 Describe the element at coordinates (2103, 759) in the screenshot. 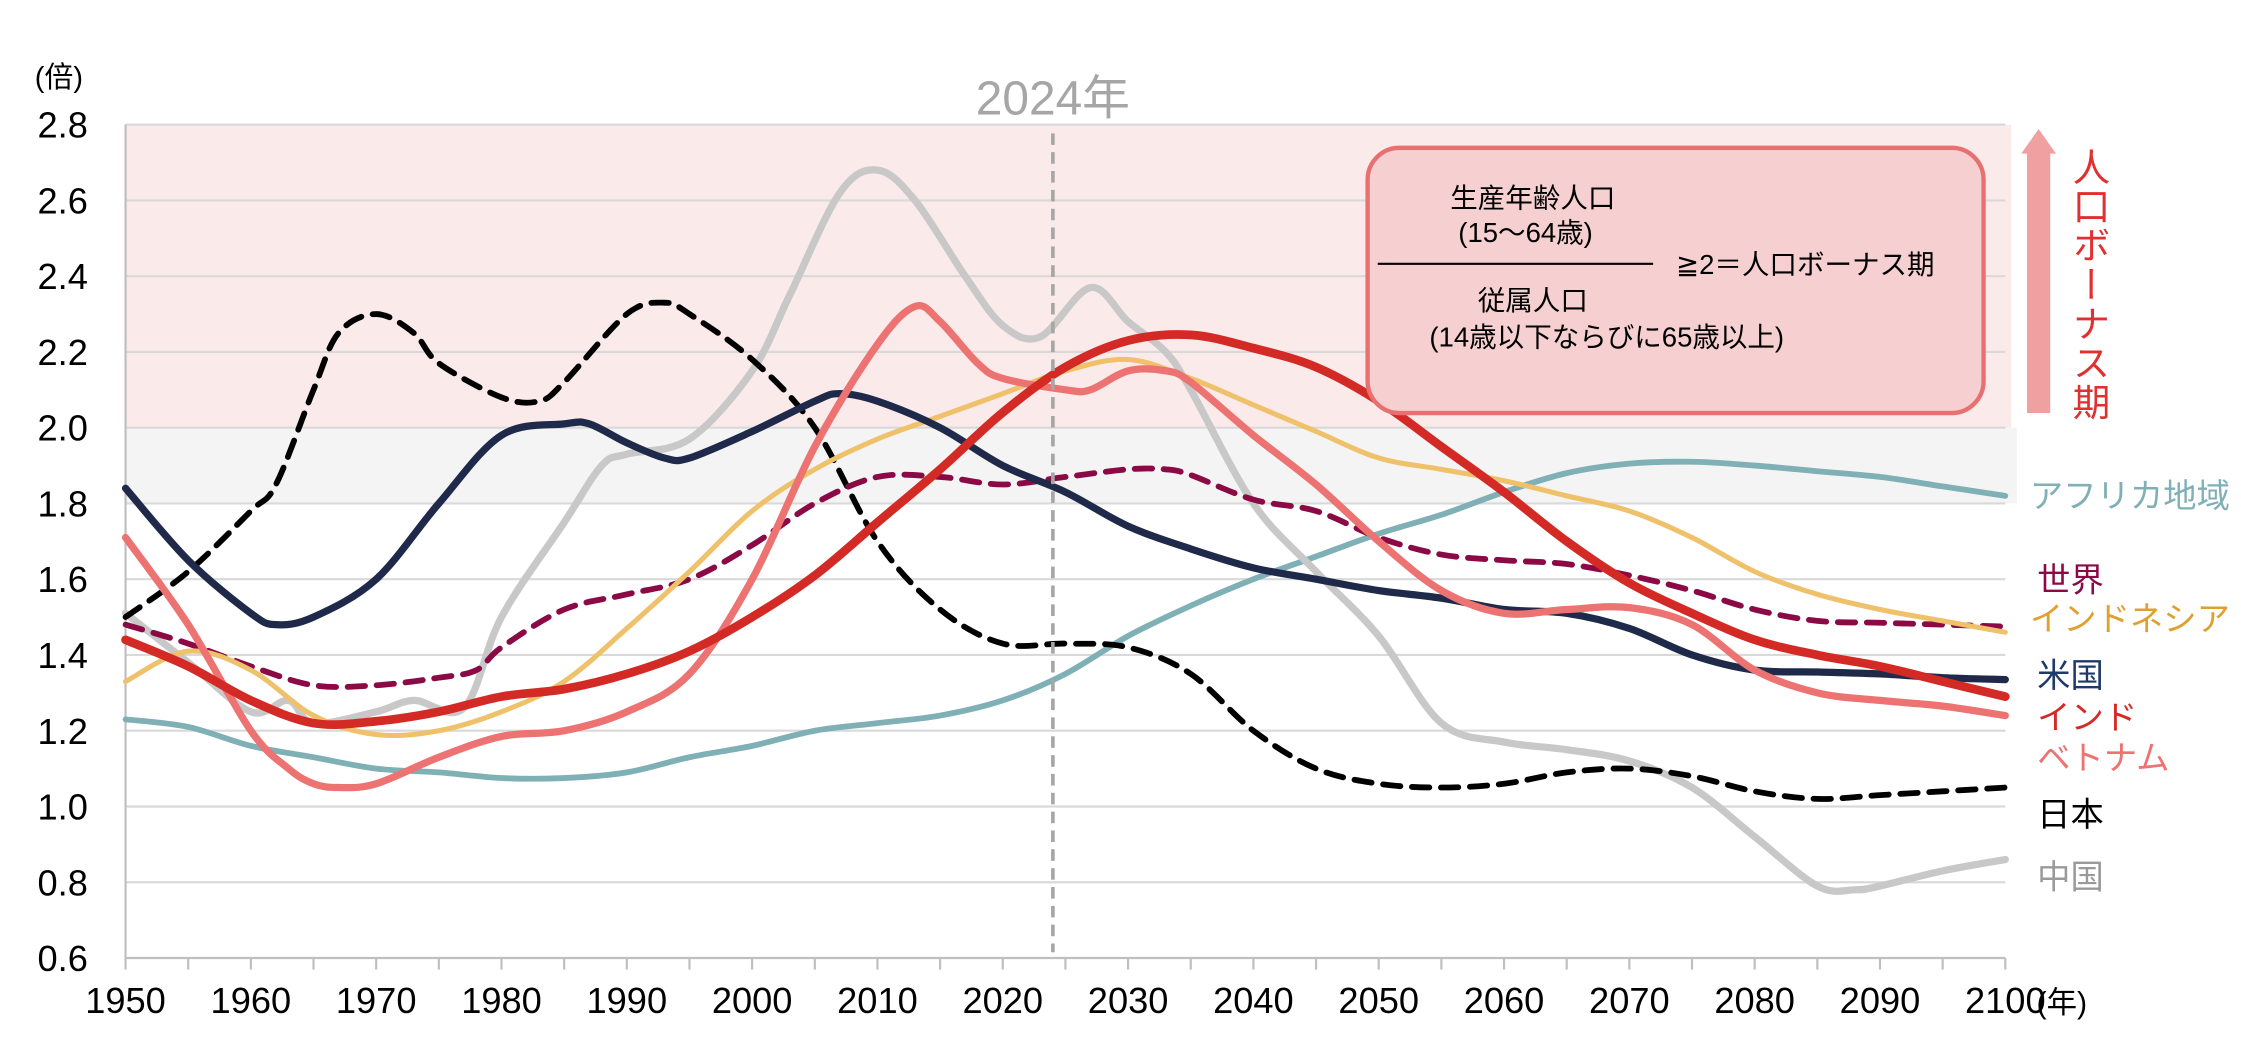

I see `series-label: ベトナム` at that location.